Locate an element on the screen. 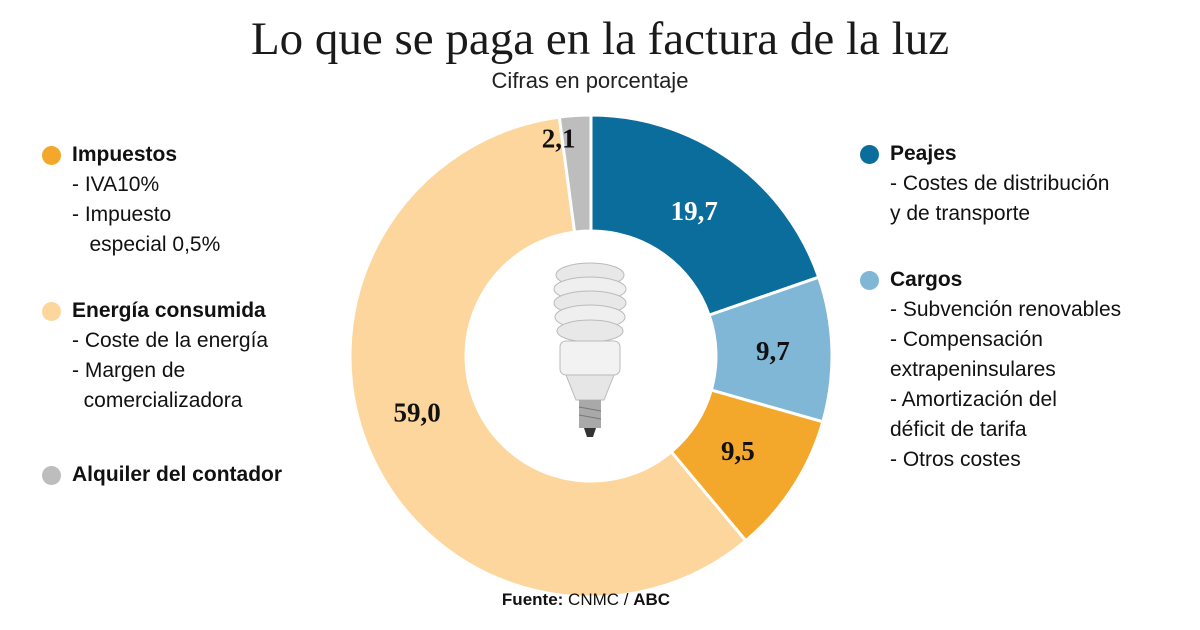 This screenshot has height=630, width=1200. legend-subitem: extrapeninsulares is located at coordinates (973, 369).